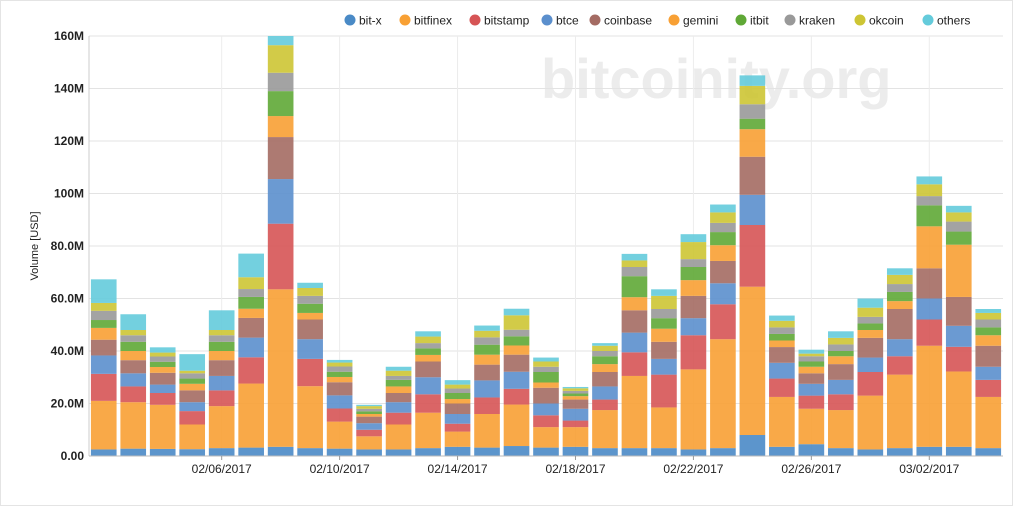 This screenshot has height=512, width=1015. Describe the element at coordinates (370, 21) in the screenshot. I see `legend-label-bit-x: bit-x` at that location.